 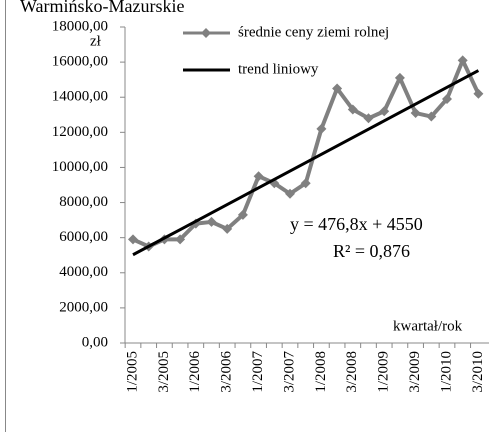 What do you see at coordinates (80, 26) in the screenshot?
I see `y-tick-label: 18000,00` at bounding box center [80, 26].